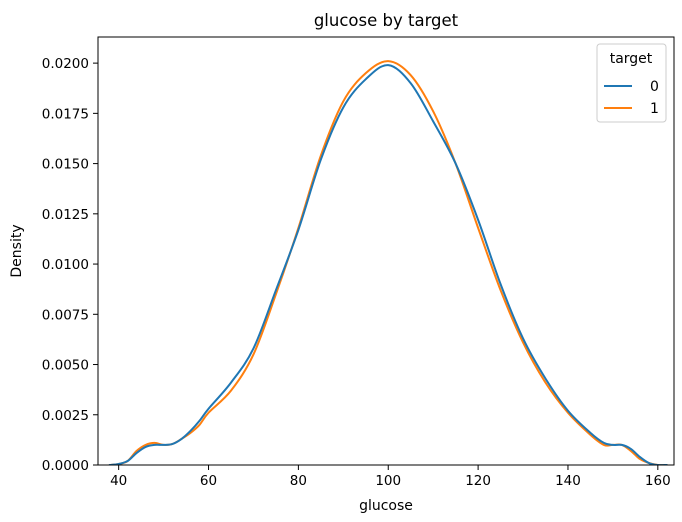 The width and height of the screenshot is (682, 522). I want to click on x-axis: 40 60 80 100 120 140 160, so click(390, 477).